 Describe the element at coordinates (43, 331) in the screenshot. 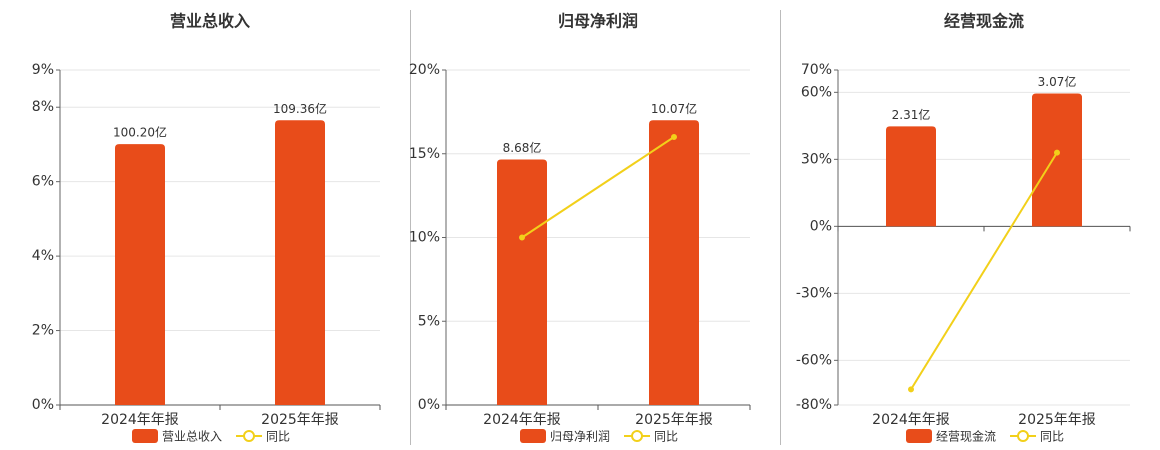

I see `y-tick-label: 2%` at that location.